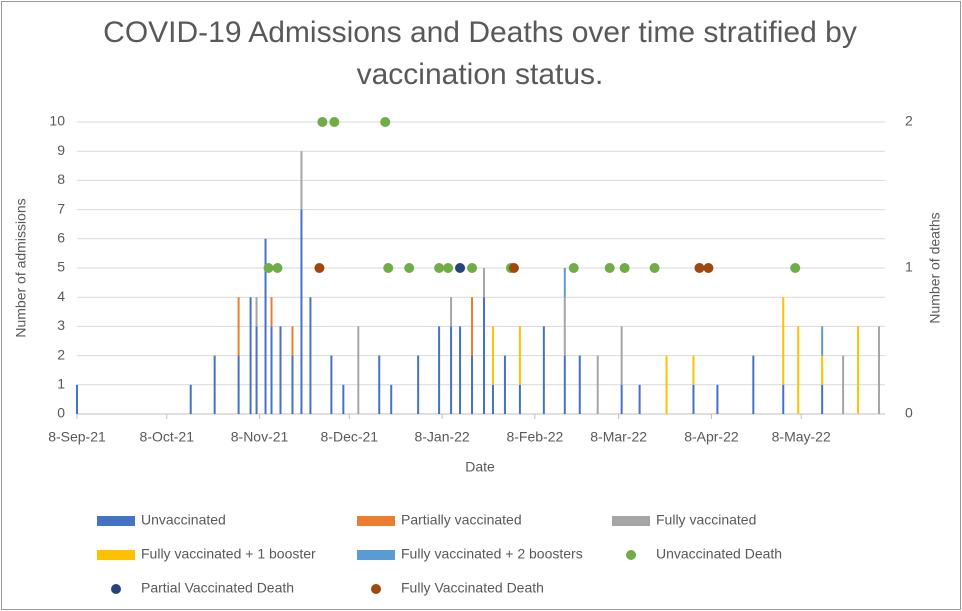 Image resolution: width=962 pixels, height=611 pixels. Describe the element at coordinates (909, 413) in the screenshot. I see `y2-tick-label: 0` at that location.